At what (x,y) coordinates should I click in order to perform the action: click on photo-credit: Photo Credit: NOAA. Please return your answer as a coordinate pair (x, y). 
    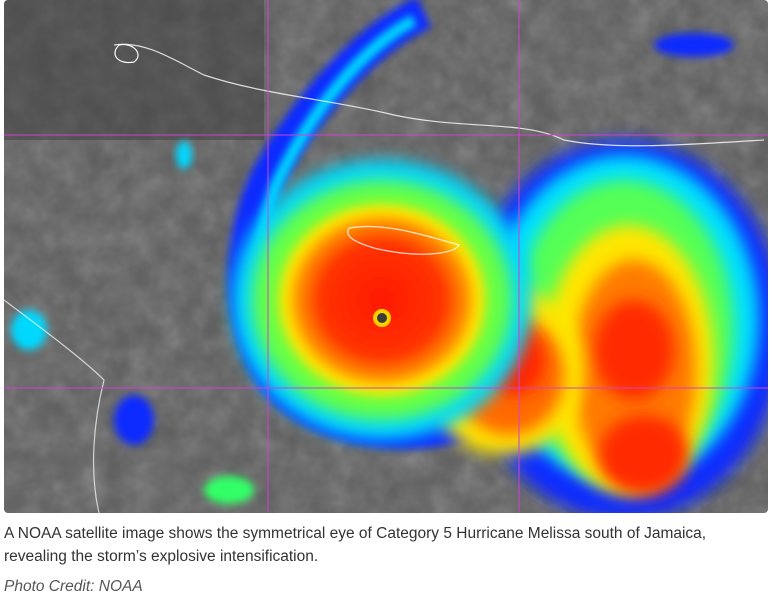
    Looking at the image, I should click on (73, 586).